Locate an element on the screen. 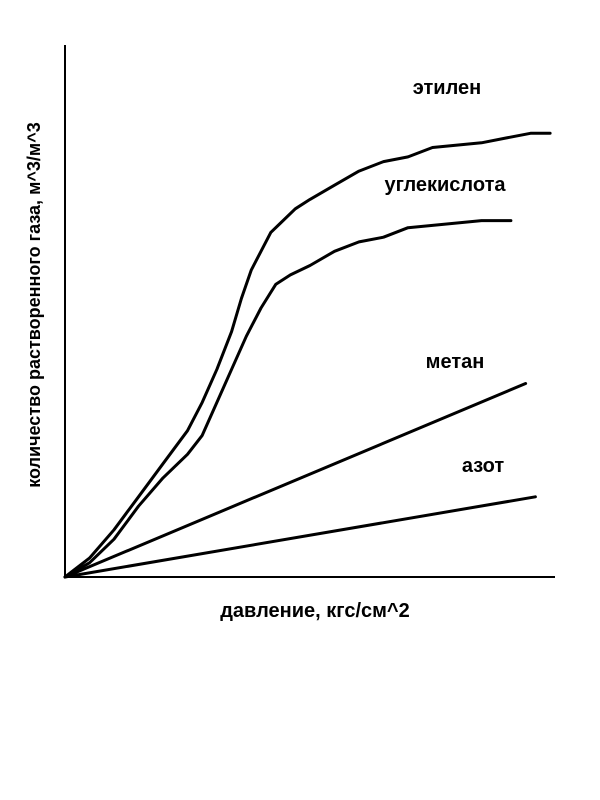 The width and height of the screenshot is (600, 800). series-label-methane: метан is located at coordinates (455, 362).